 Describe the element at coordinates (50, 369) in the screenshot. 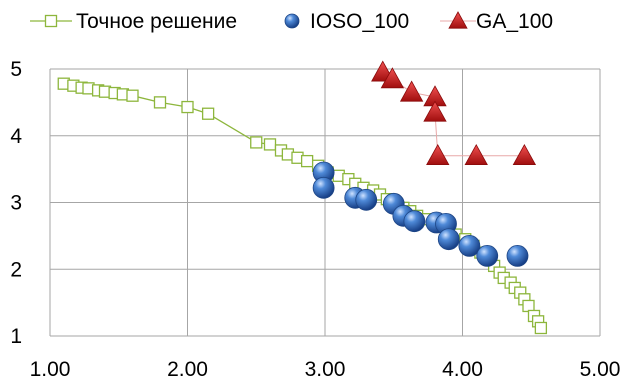

I see `x-tick-label: 1.00` at that location.